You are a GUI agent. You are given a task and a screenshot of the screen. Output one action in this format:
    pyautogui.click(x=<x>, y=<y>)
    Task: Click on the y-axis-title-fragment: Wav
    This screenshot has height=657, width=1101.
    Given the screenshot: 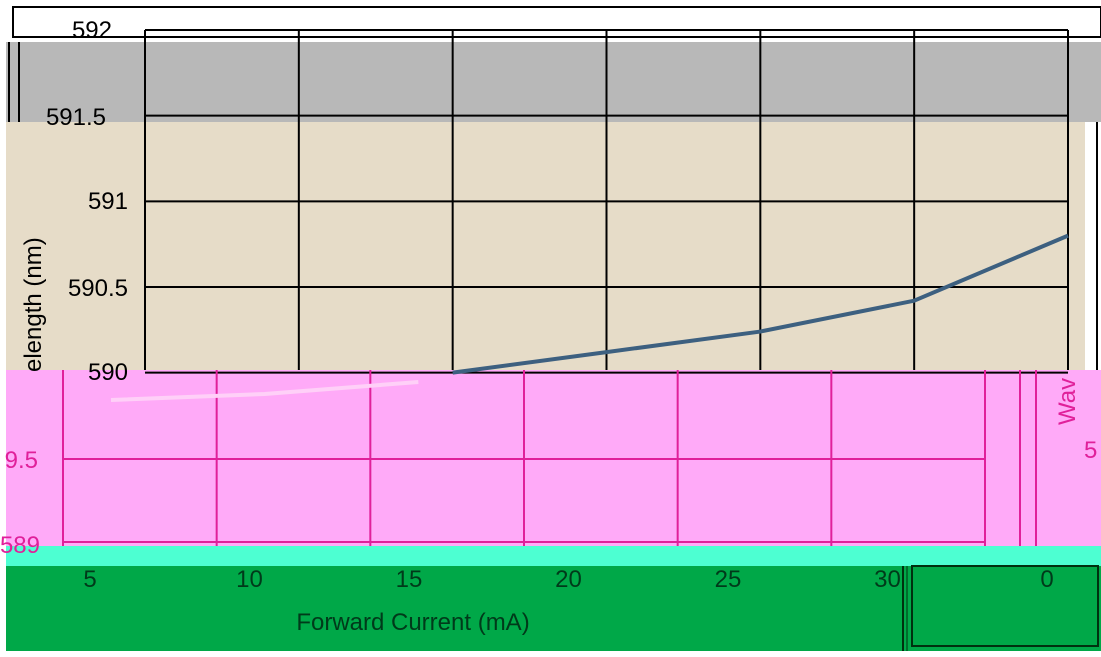 What is the action you would take?
    pyautogui.click(x=1067, y=401)
    